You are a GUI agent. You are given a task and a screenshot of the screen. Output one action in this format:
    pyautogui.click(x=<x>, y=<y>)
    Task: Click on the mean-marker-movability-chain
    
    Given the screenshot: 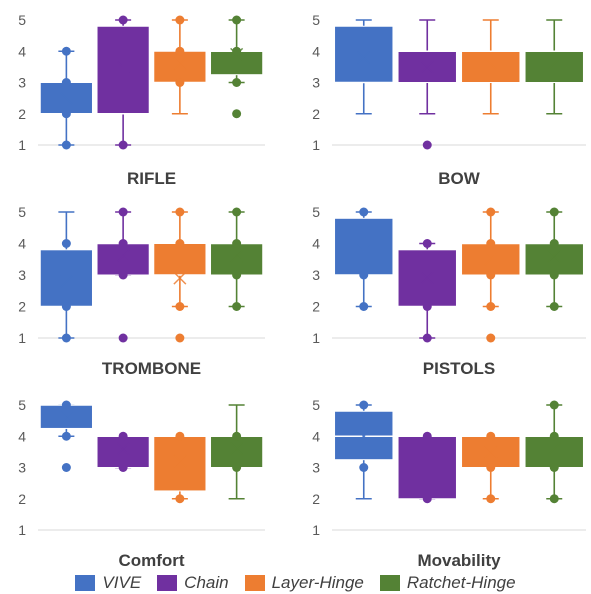 What is the action you would take?
    pyautogui.click(x=427, y=461)
    